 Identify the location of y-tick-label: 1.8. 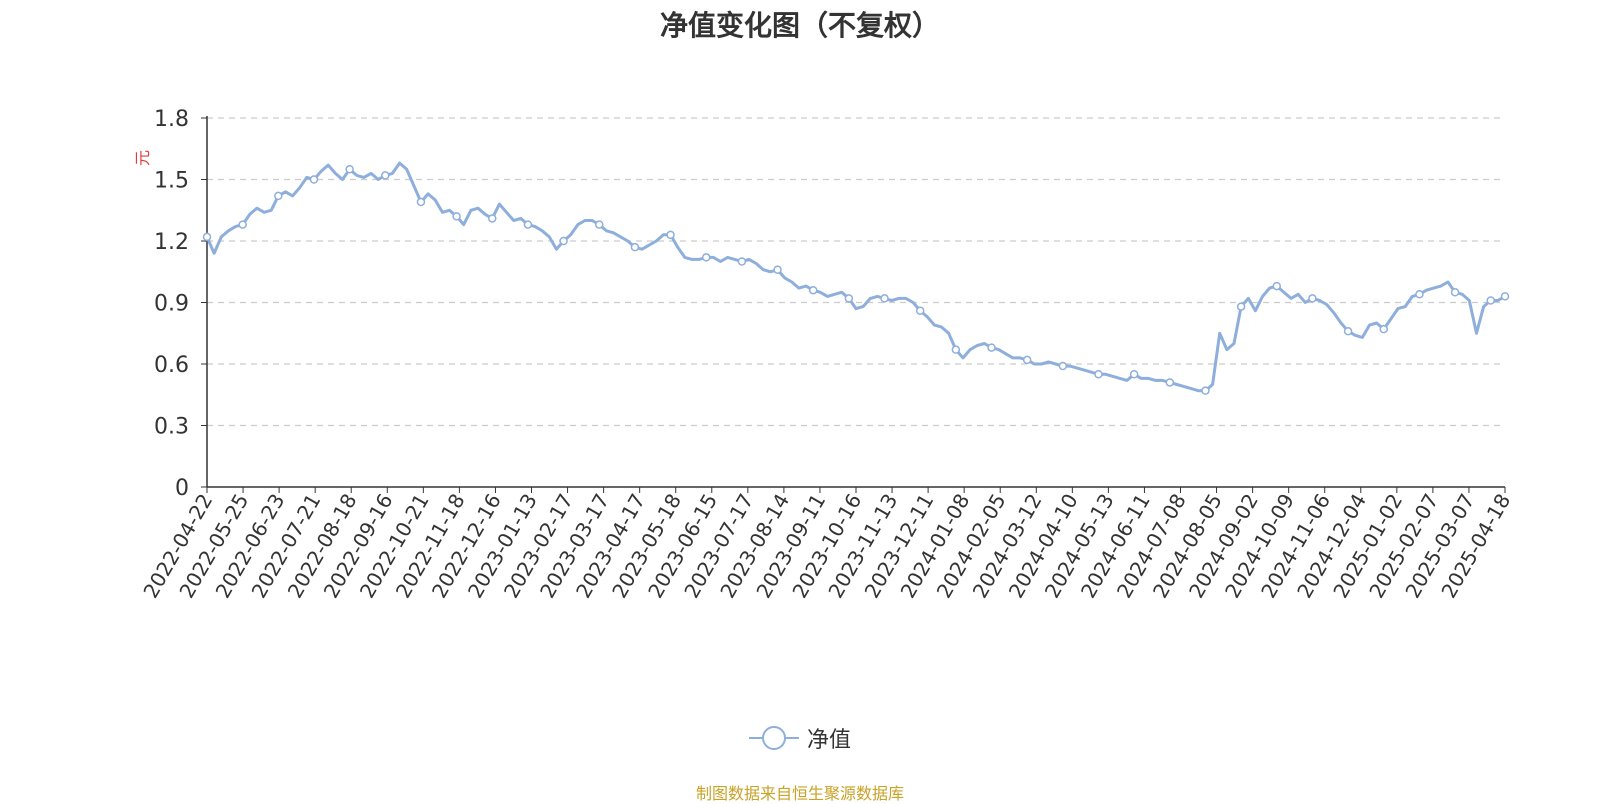
(171, 119).